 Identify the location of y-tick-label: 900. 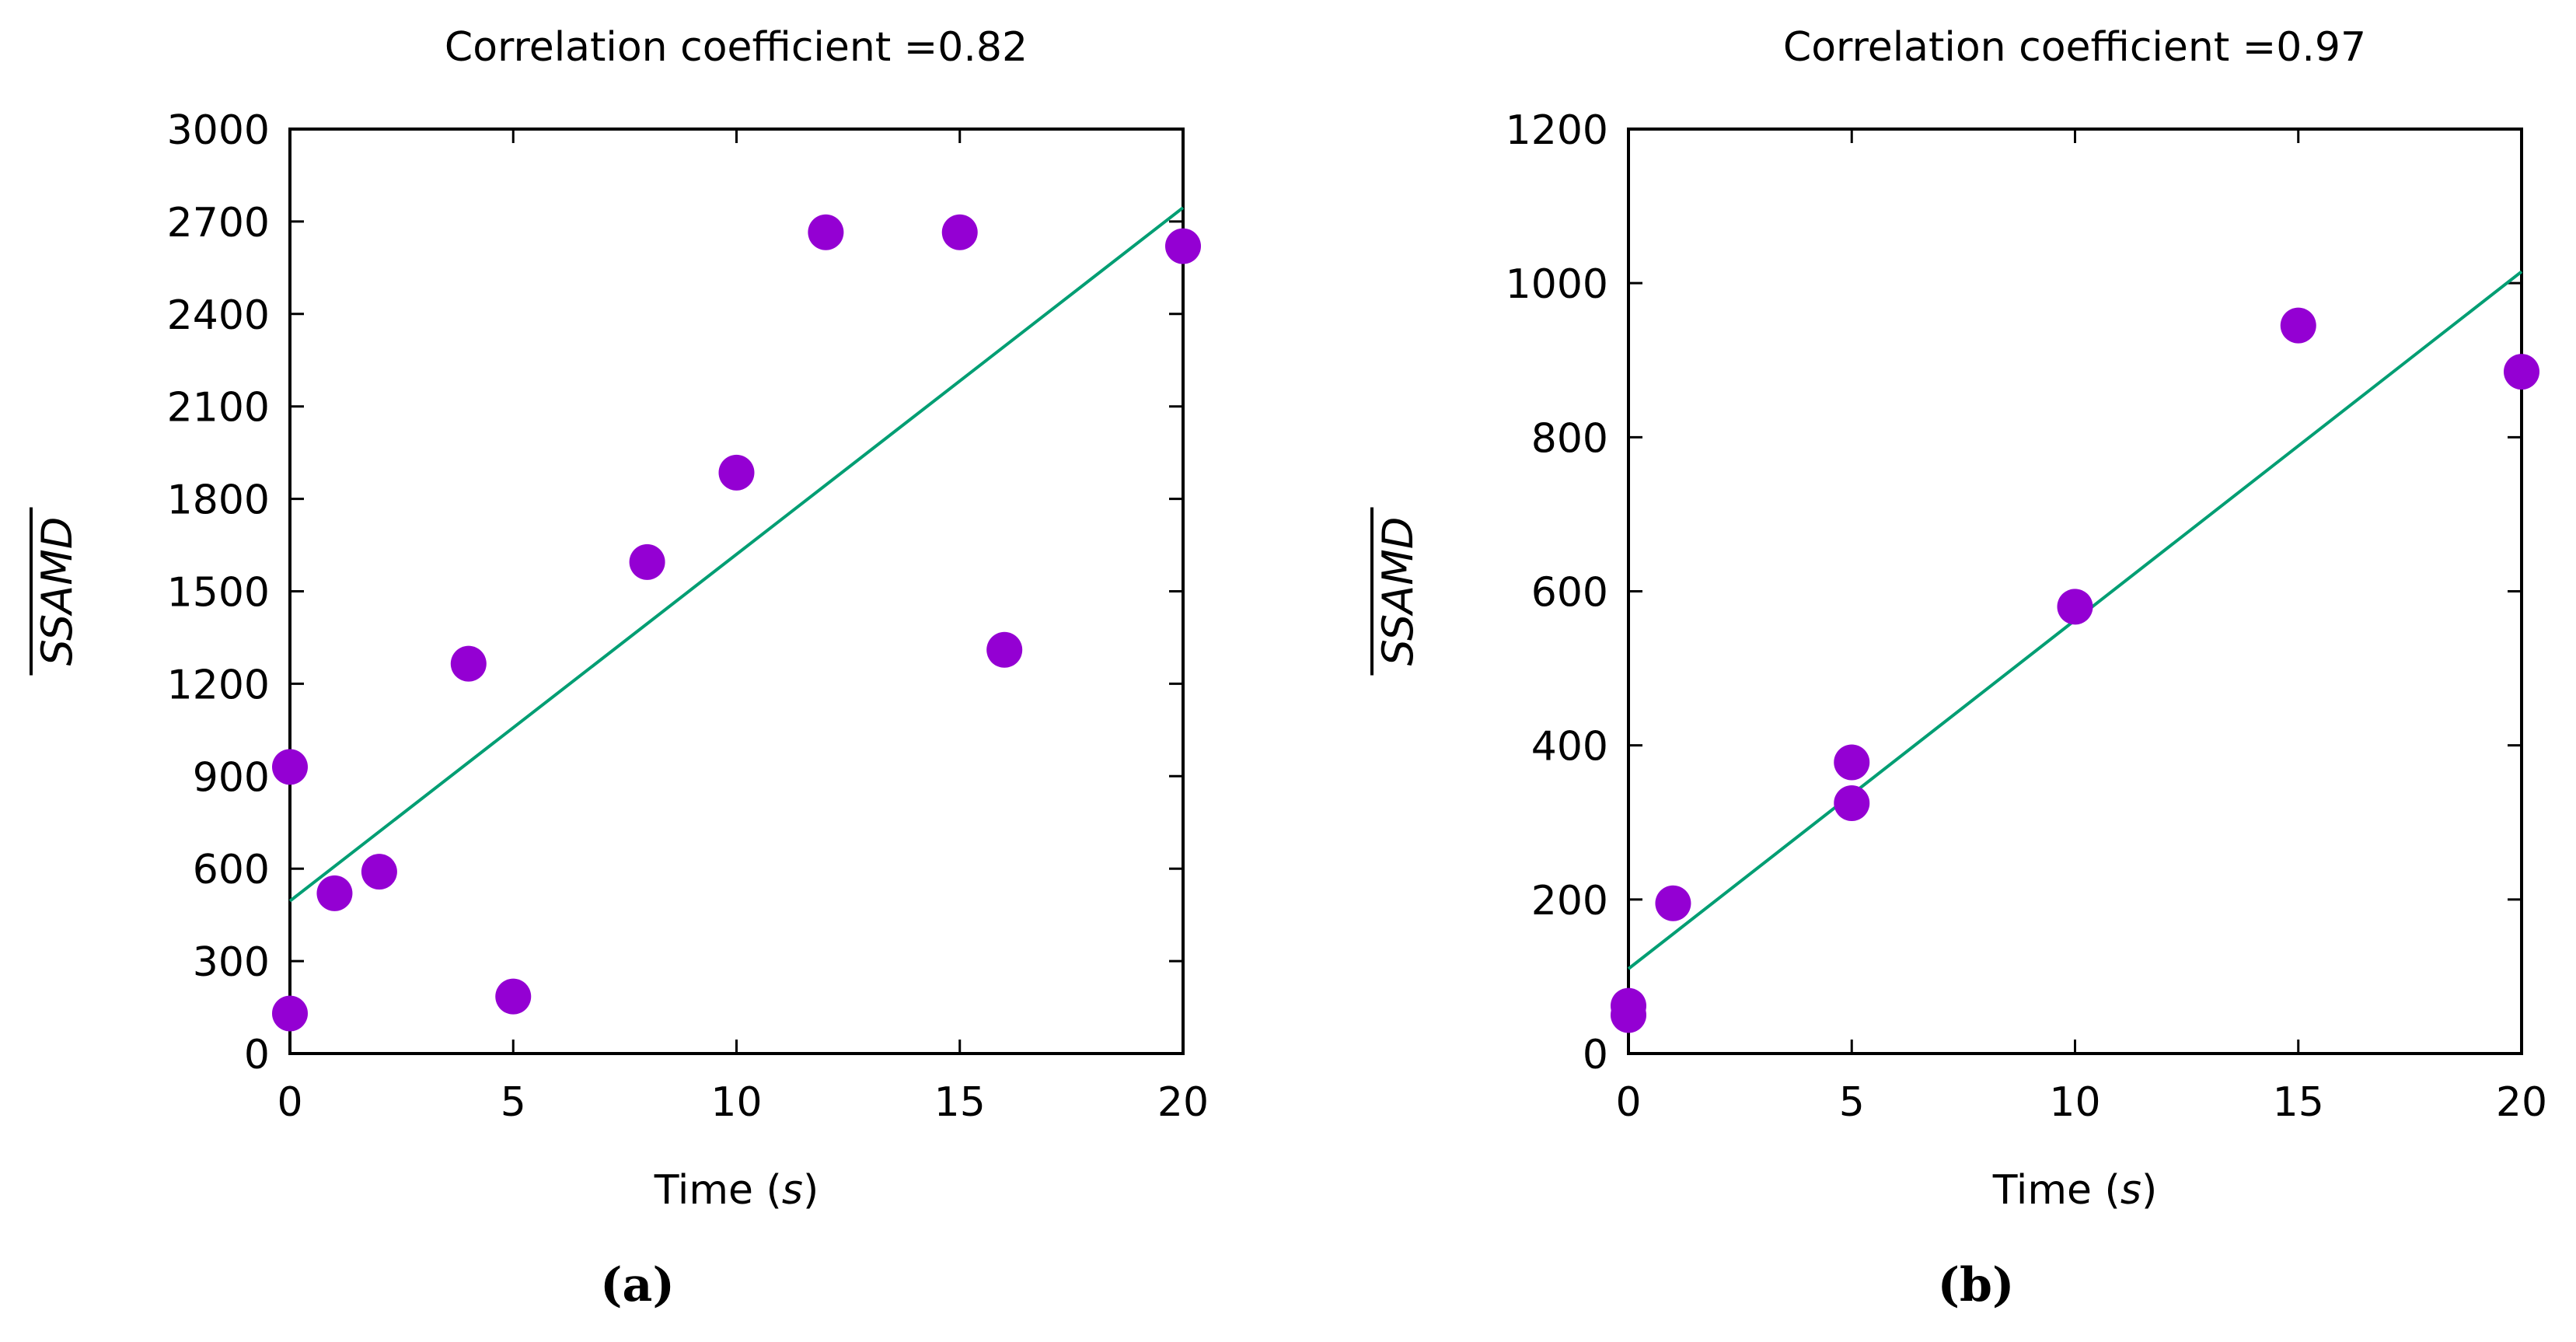
(232, 777).